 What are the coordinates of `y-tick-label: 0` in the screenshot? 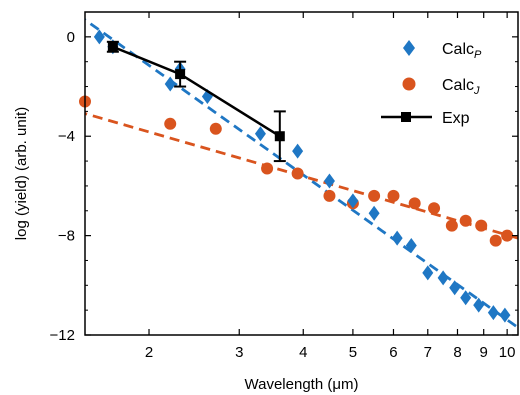 It's located at (71, 37).